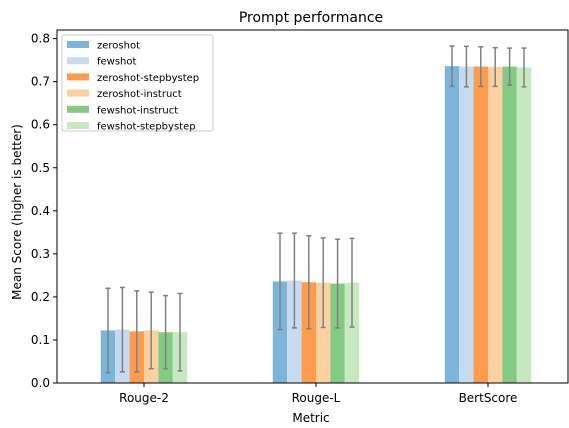 The height and width of the screenshot is (428, 569). Describe the element at coordinates (40, 254) in the screenshot. I see `y-tick-label: 0.3` at that location.